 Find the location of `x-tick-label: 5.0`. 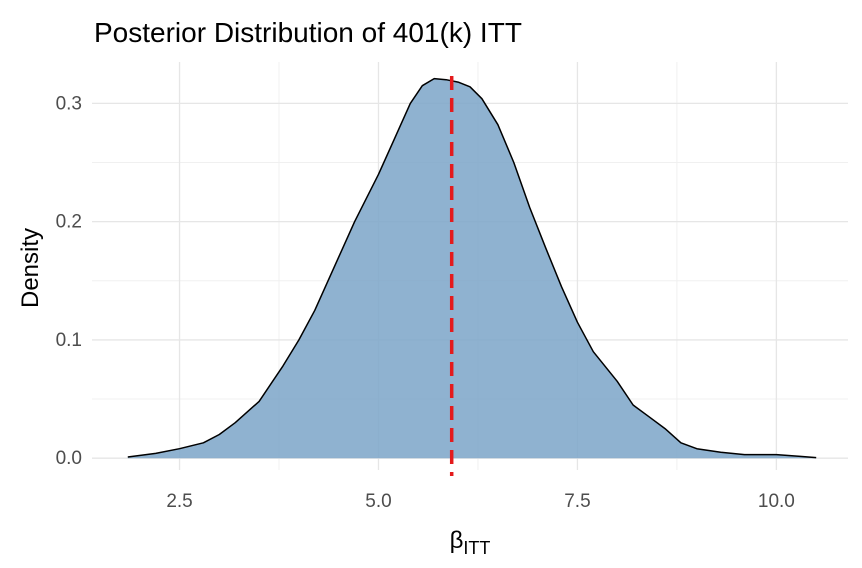

x-tick-label: 5.0 is located at coordinates (378, 501).